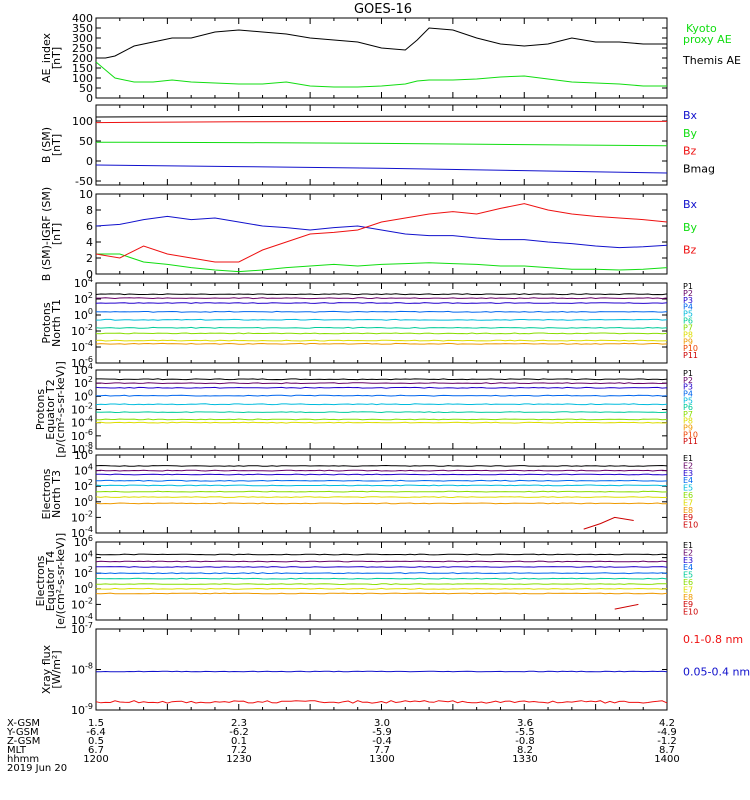 This screenshot has width=750, height=800. What do you see at coordinates (688, 314) in the screenshot?
I see `legend-entry: P5` at bounding box center [688, 314].